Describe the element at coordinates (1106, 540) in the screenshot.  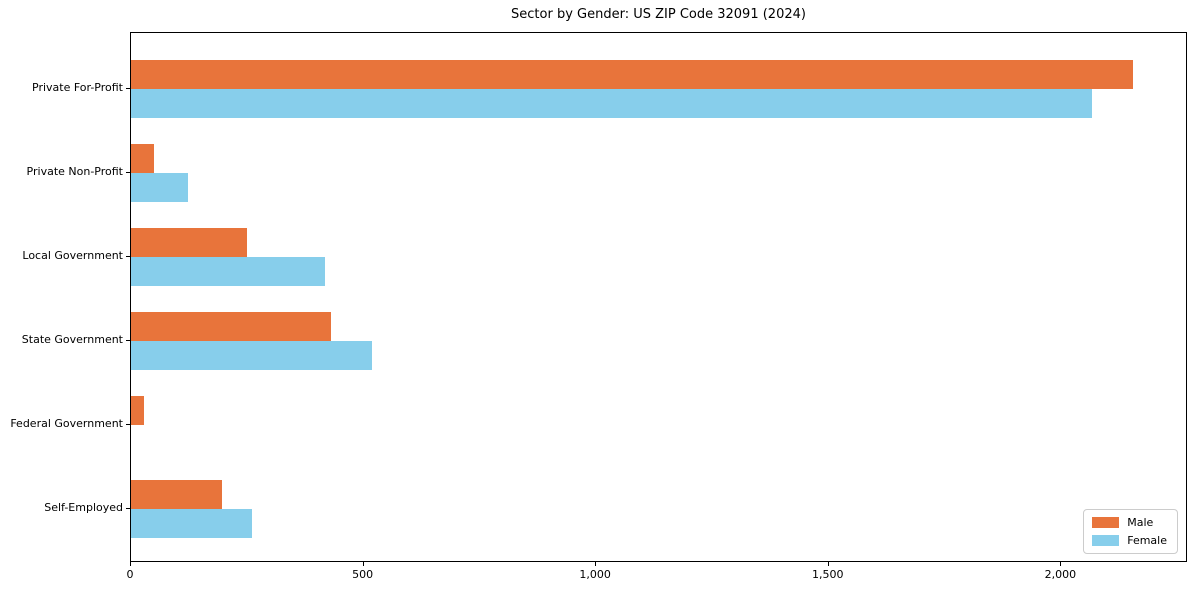
I see `legend-swatch-female` at that location.